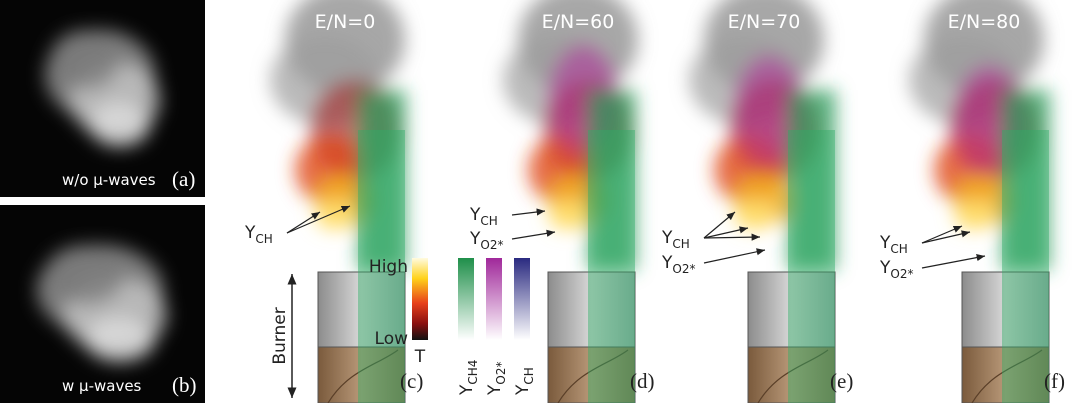 This screenshot has height=403, width=1091. I want to click on panel-label: (c), so click(411, 381).